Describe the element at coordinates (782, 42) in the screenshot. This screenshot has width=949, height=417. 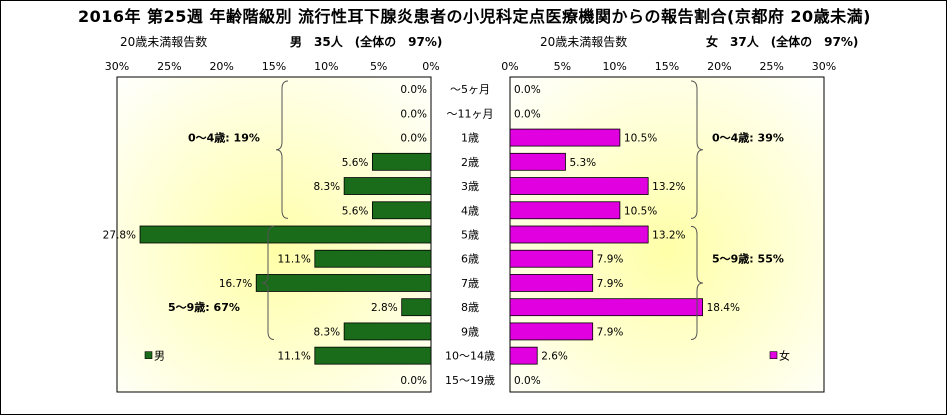
I see `right-summary: 女 37人 (全体の 97%)` at that location.